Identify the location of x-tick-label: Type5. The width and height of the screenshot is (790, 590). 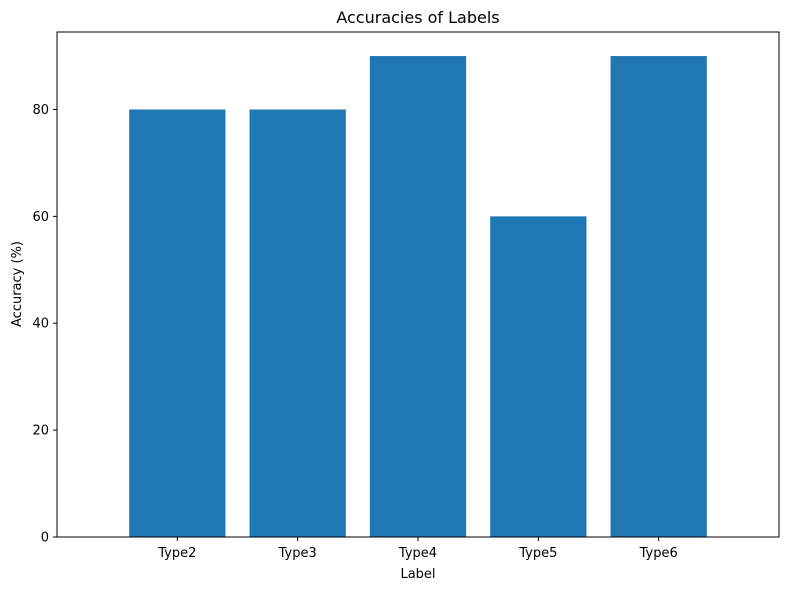
(537, 553).